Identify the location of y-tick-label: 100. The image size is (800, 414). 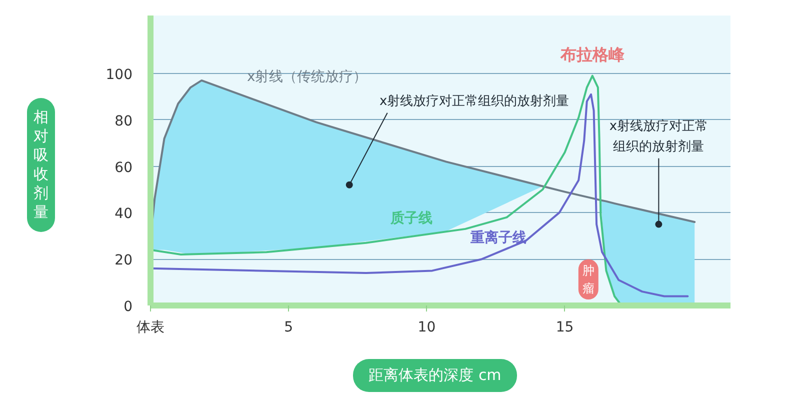
(119, 75).